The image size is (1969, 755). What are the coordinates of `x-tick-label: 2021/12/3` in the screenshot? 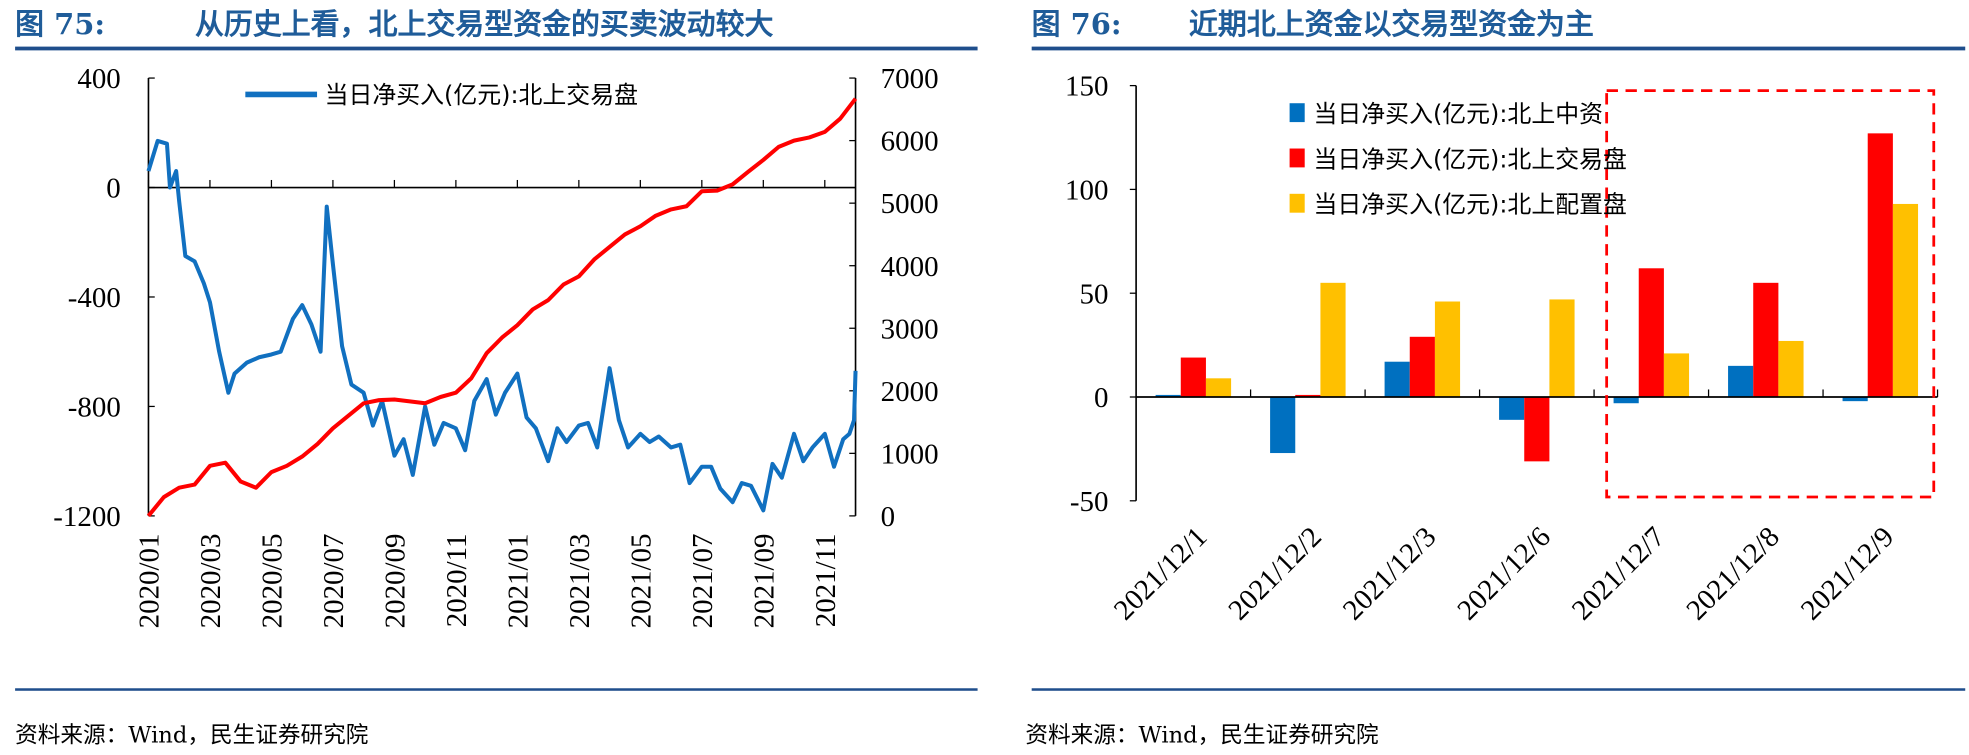 It's located at (1390, 574).